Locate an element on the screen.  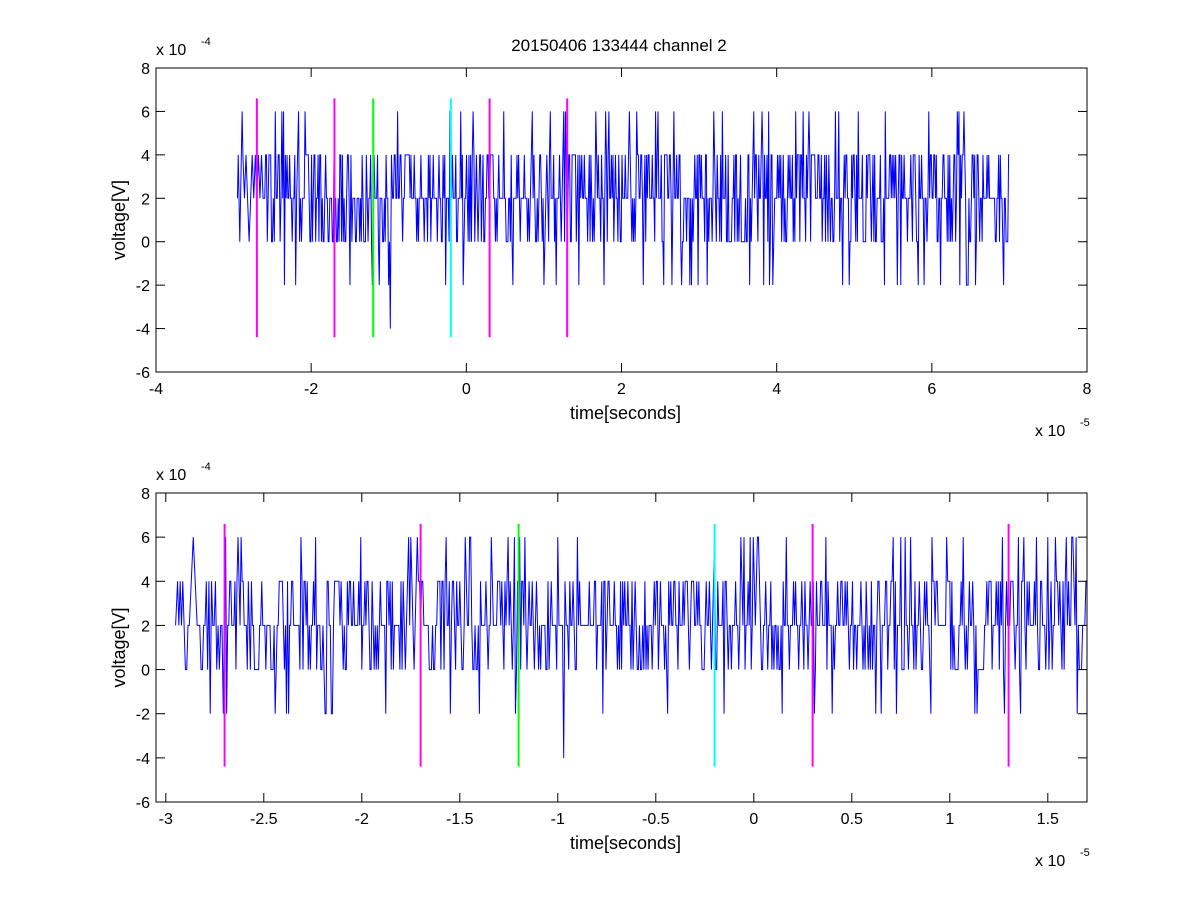
x-tick-label: 8 is located at coordinates (1087, 389).